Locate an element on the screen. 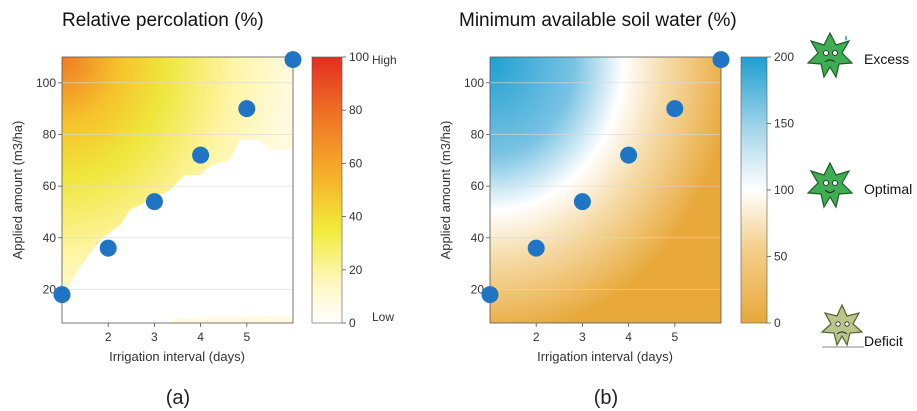 The image size is (917, 411). chart-a-sublabel: (a) is located at coordinates (178, 398).